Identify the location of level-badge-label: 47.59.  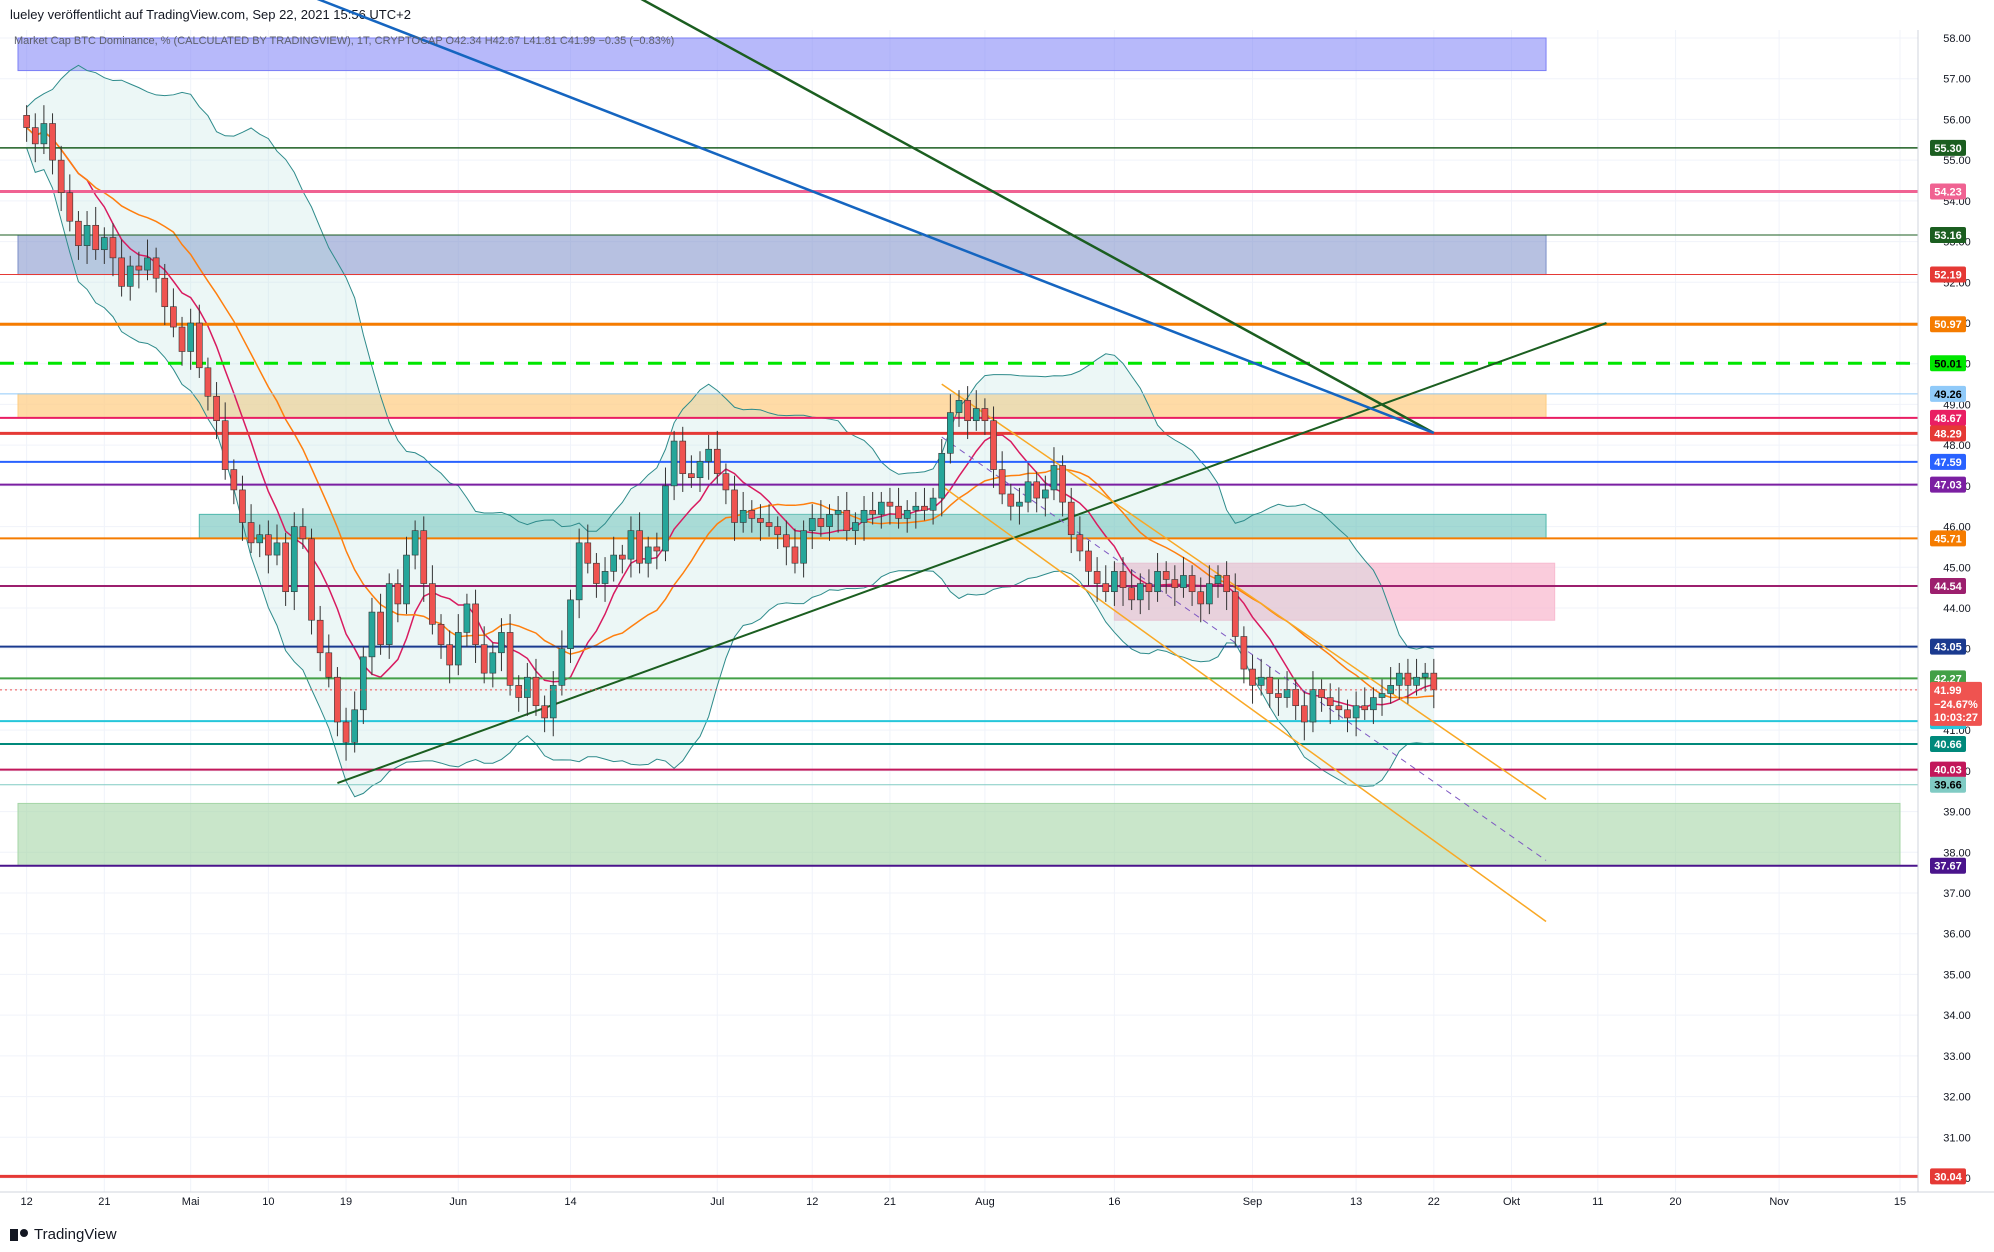
(1948, 463).